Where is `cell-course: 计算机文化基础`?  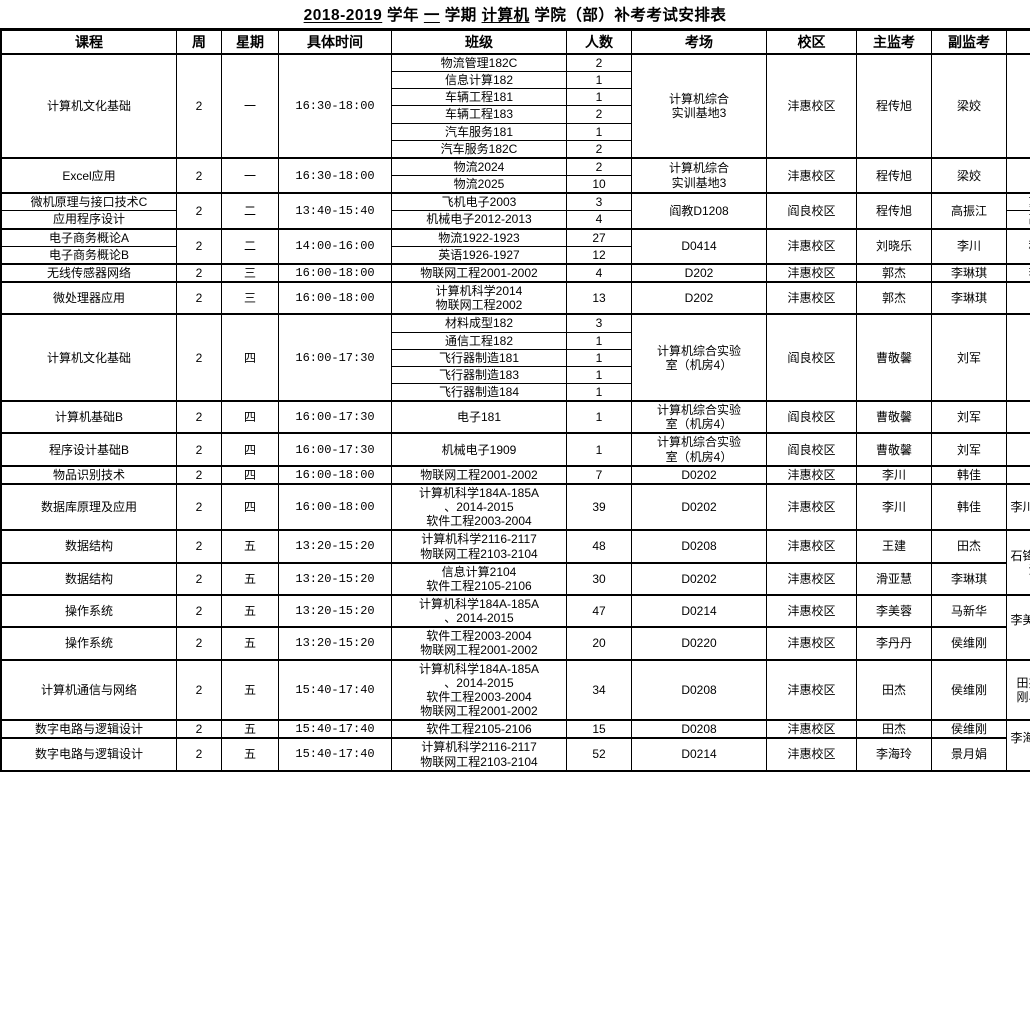 cell-course: 计算机文化基础 is located at coordinates (88, 106).